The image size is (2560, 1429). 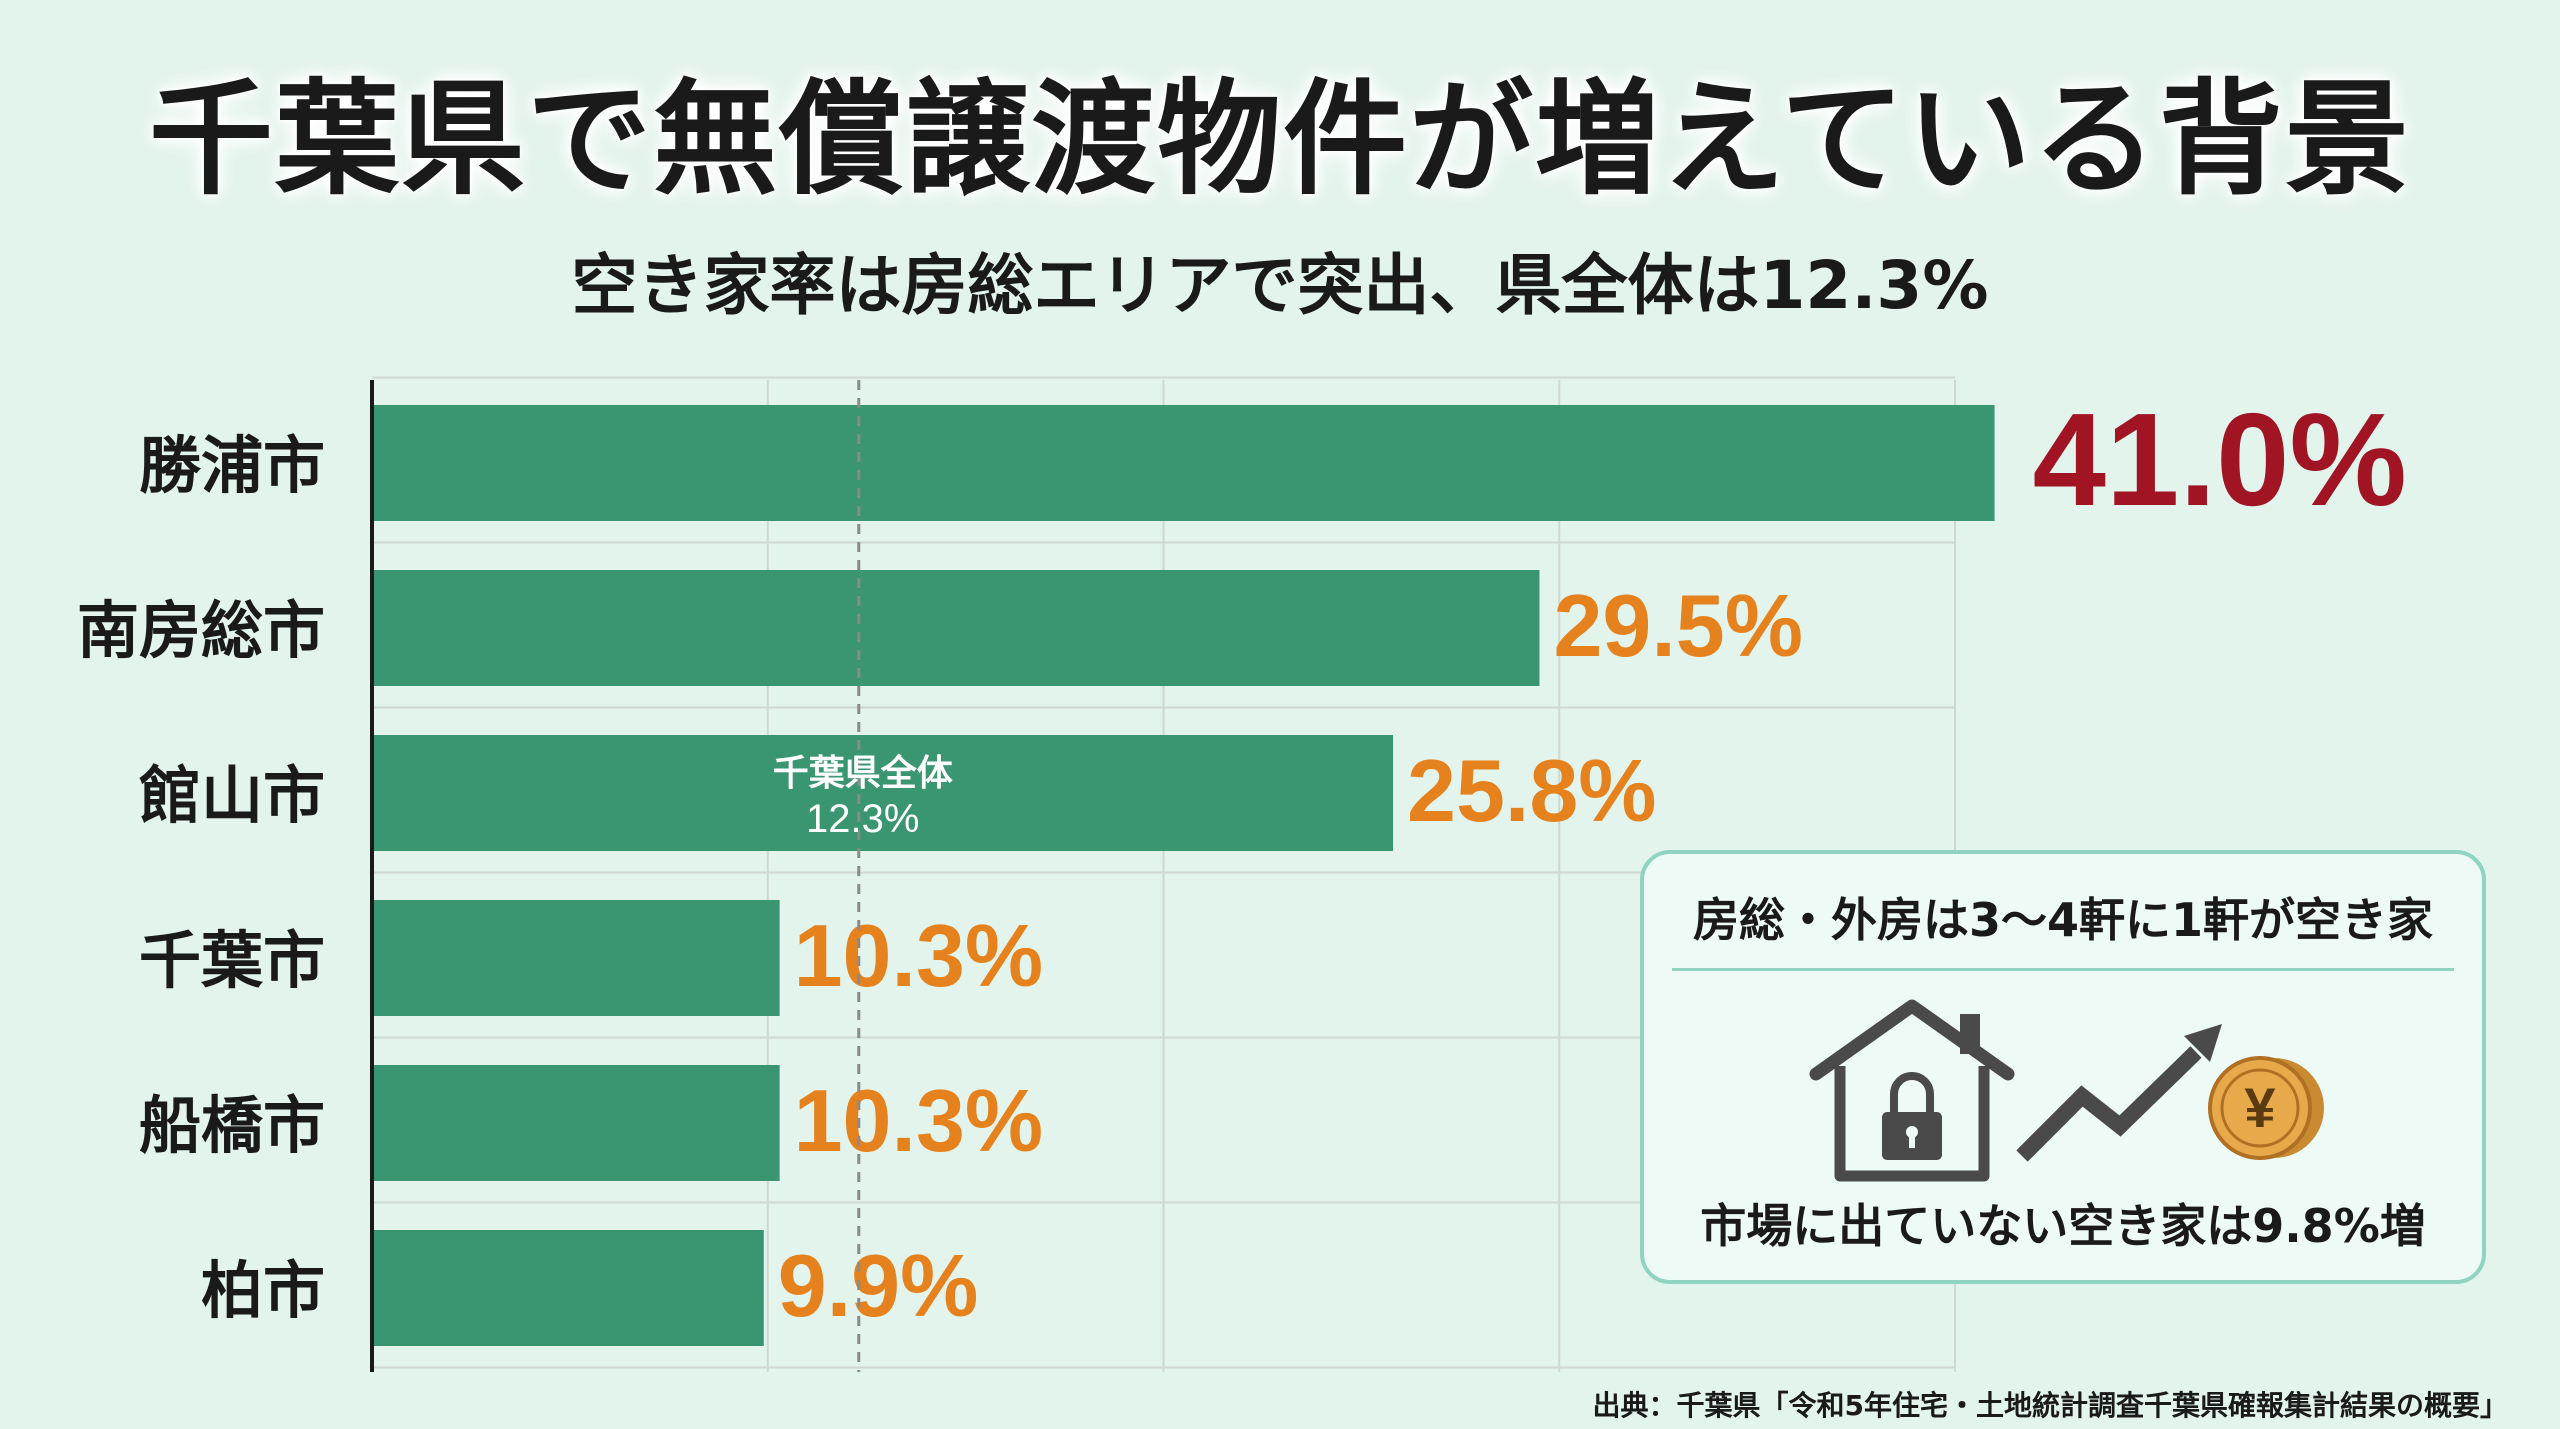 I want to click on category-label: 南房総市, so click(x=201, y=630).